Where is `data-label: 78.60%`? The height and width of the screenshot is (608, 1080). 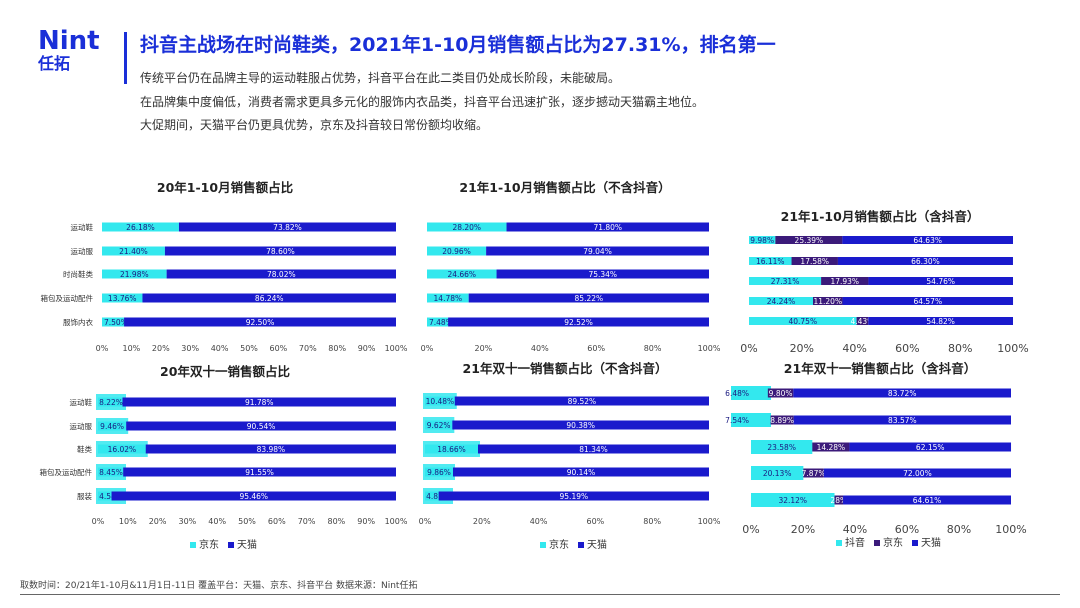
data-label: 78.60% is located at coordinates (280, 251).